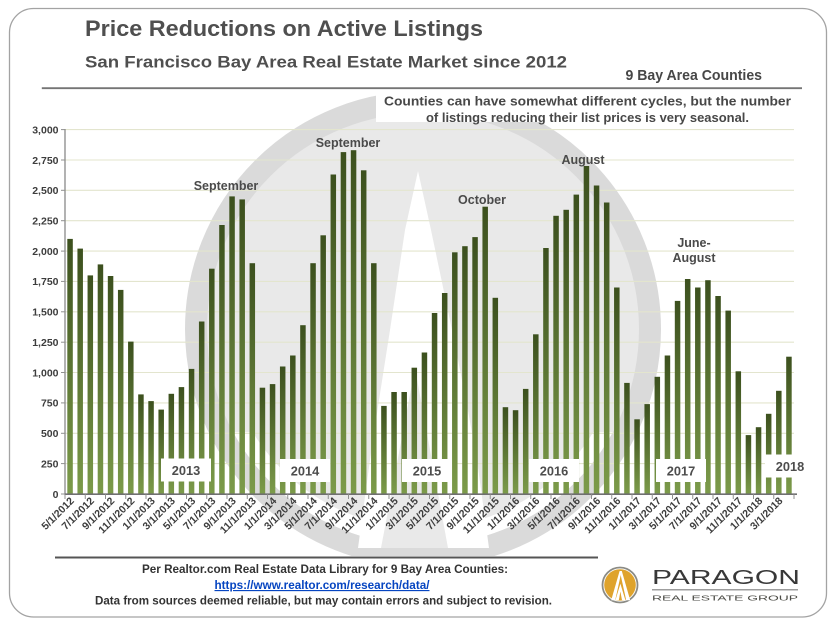 This screenshot has height=631, width=835. I want to click on svg-text: 1,500, so click(45, 313).